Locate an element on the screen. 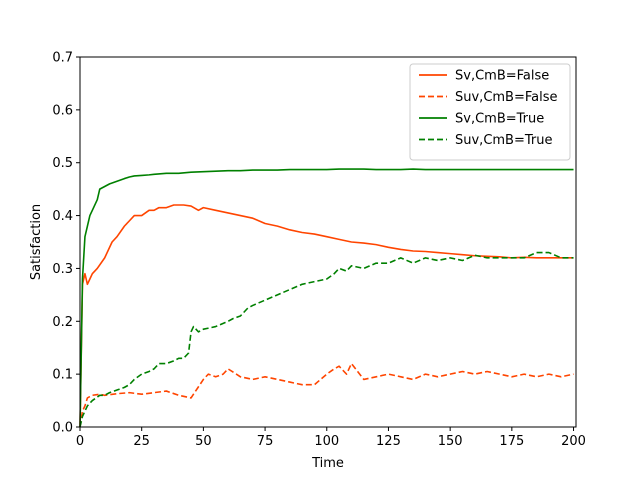 The width and height of the screenshot is (640, 480). y-tick-label: 0.5 is located at coordinates (62, 163).